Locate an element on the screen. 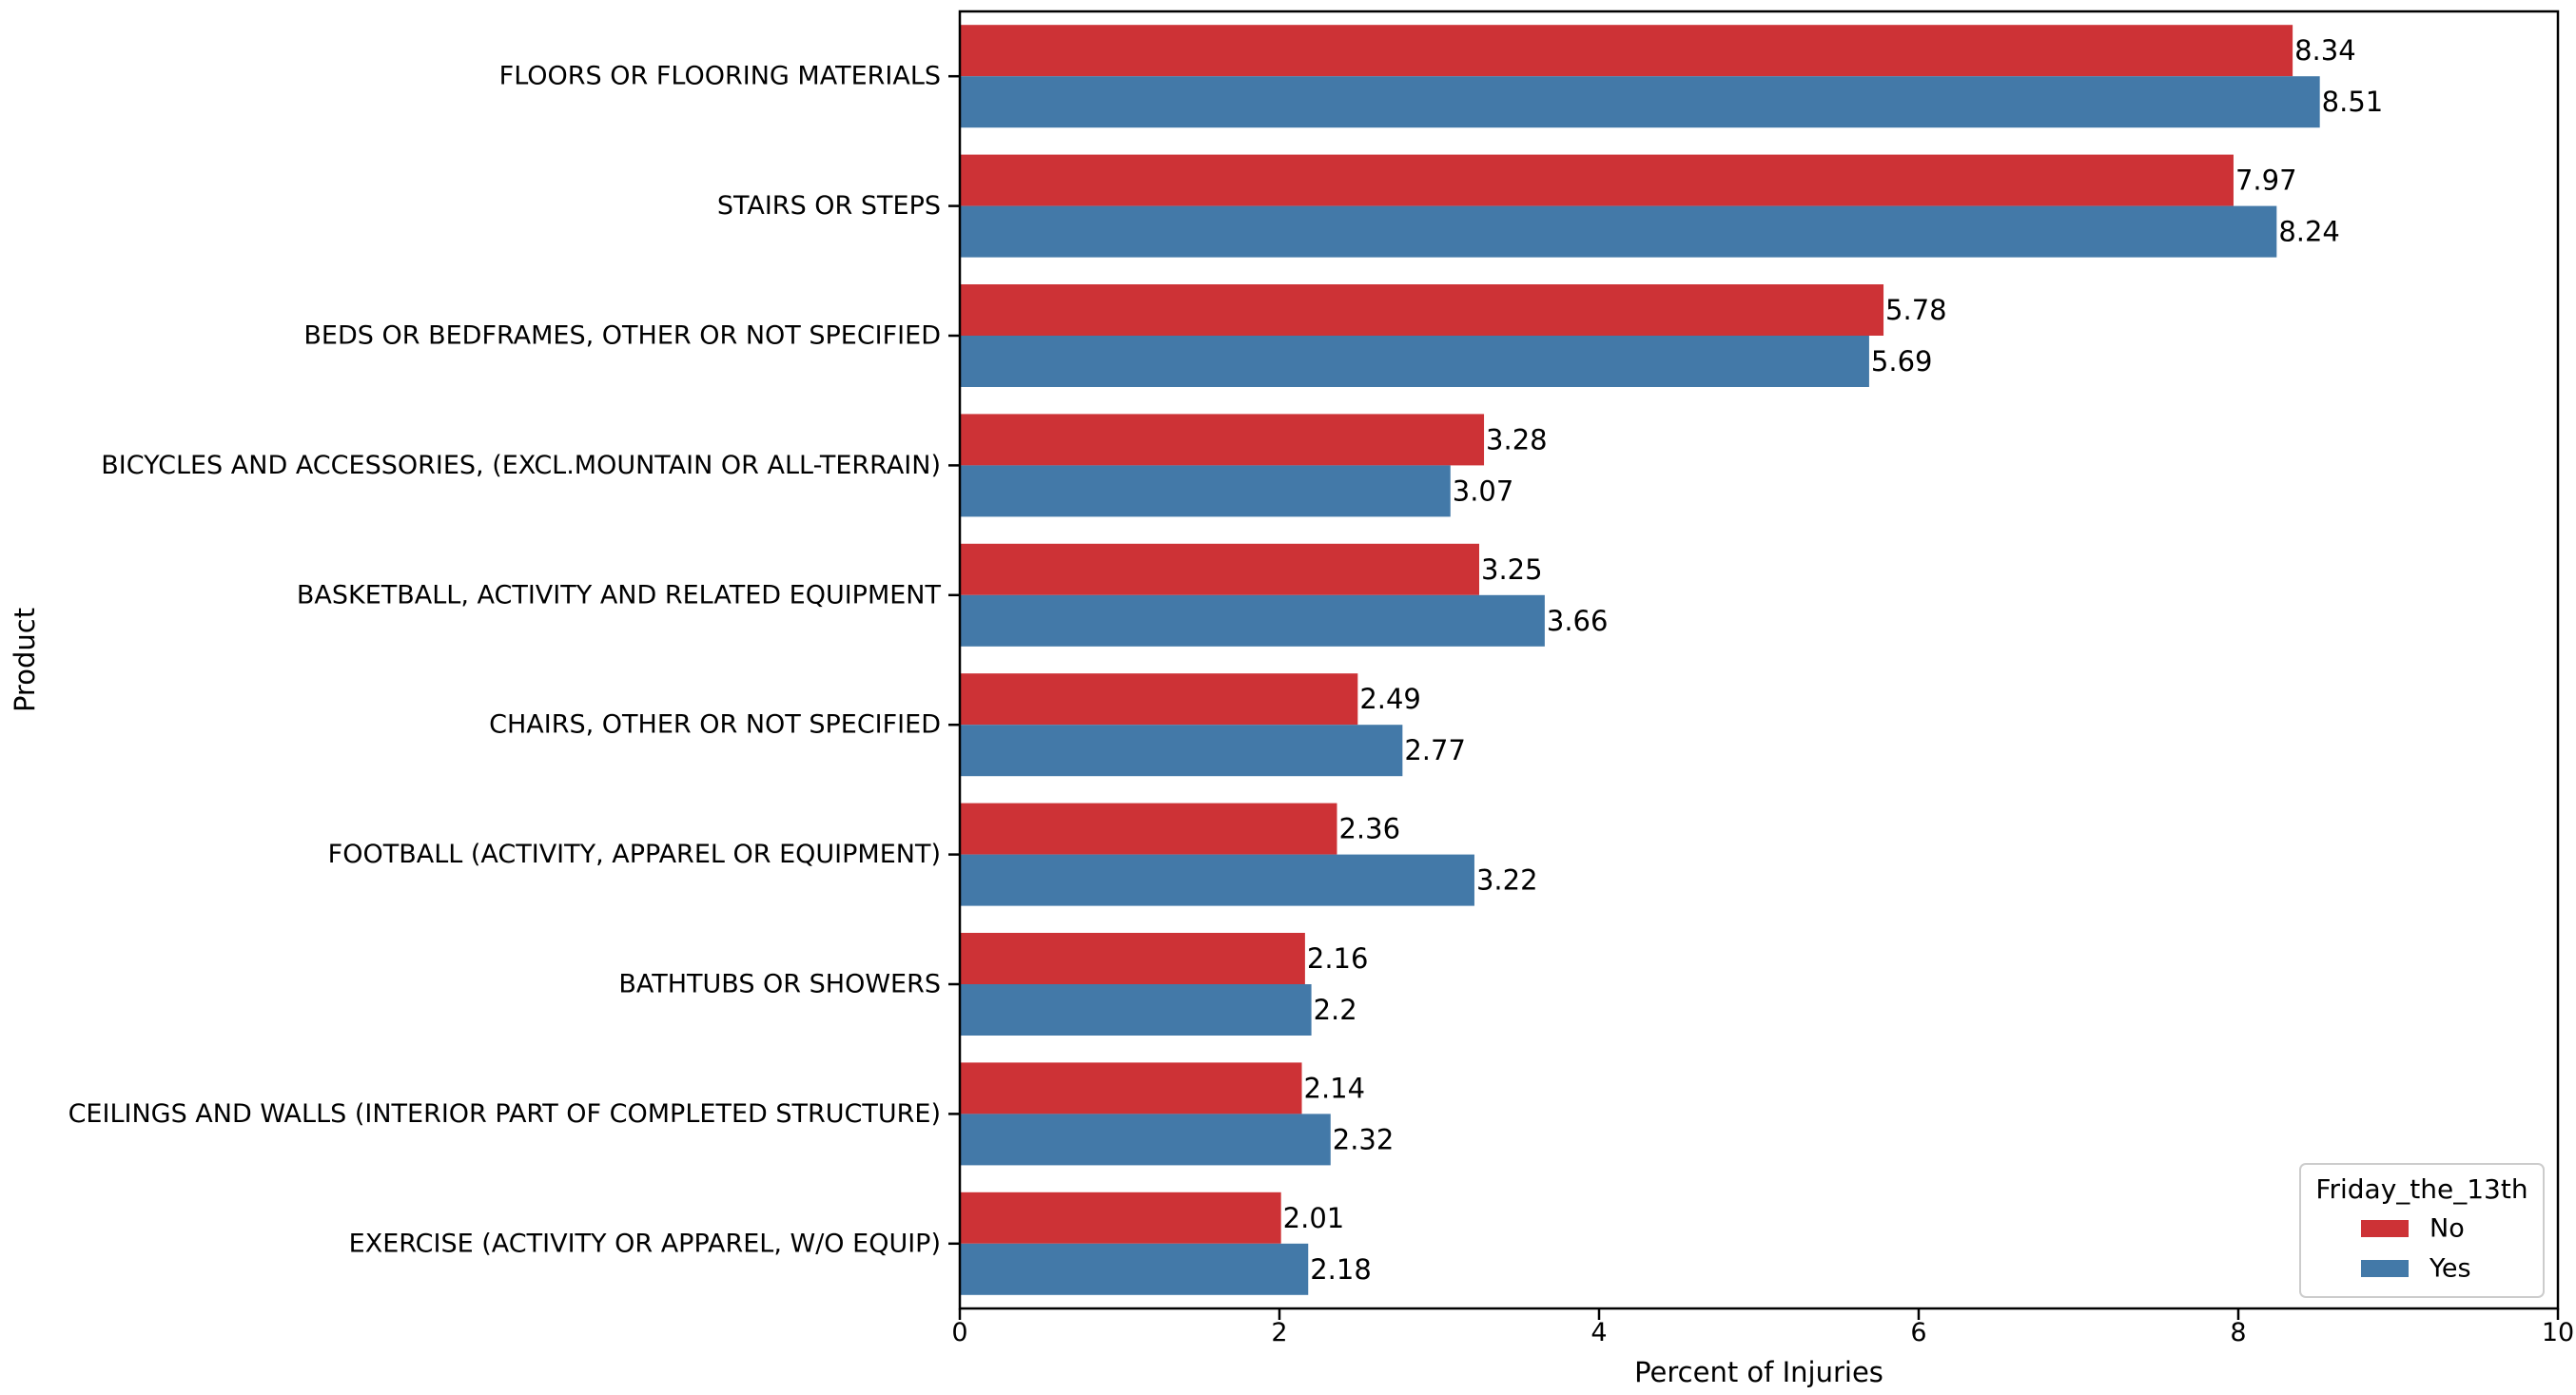 The image size is (2576, 1395). legend: Friday_the_13th No Yes is located at coordinates (2422, 1230).